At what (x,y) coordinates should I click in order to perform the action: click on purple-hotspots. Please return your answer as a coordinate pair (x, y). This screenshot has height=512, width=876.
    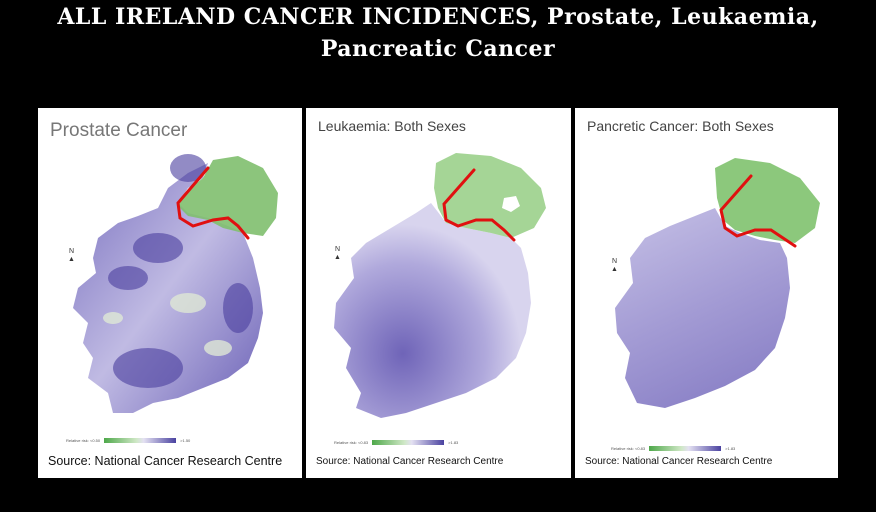
    Looking at the image, I should click on (180, 271).